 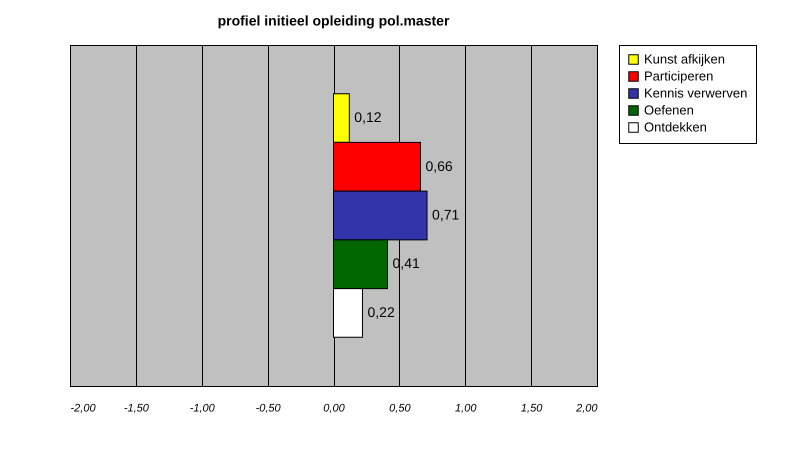 I want to click on legend-label: Participeren, so click(x=679, y=76).